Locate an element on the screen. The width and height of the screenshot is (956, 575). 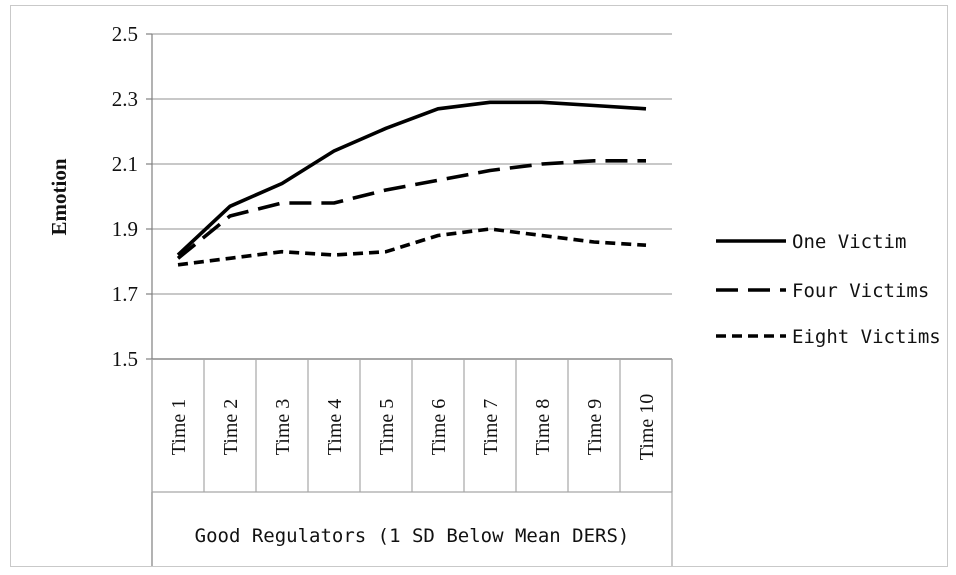
series-line-one-victim is located at coordinates (411, 178).